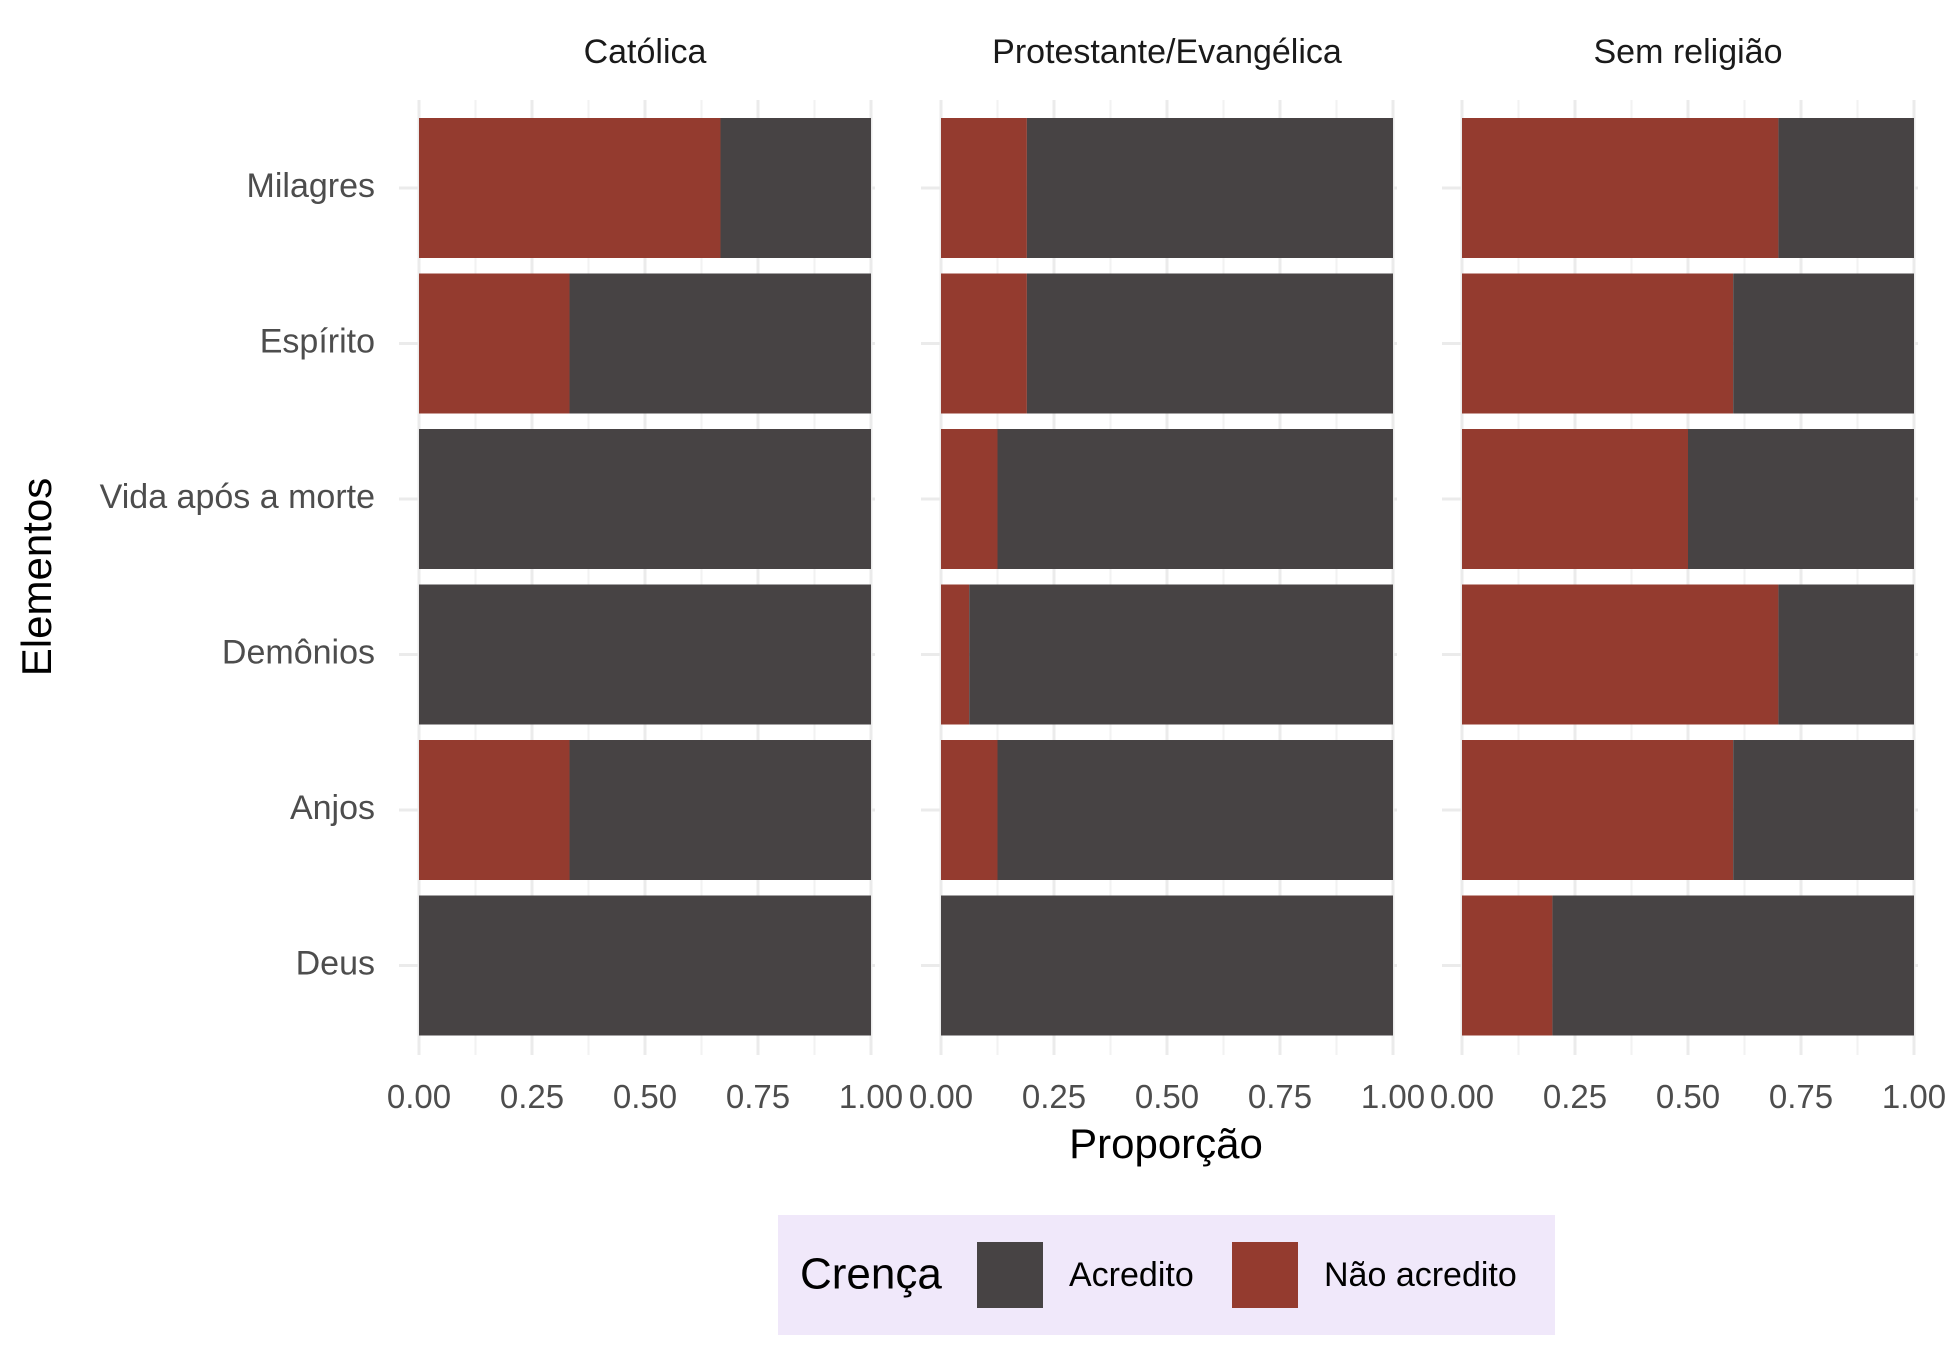 The image size is (1950, 1350). Describe the element at coordinates (1688, 52) in the screenshot. I see `facet-title: Sem religião` at that location.